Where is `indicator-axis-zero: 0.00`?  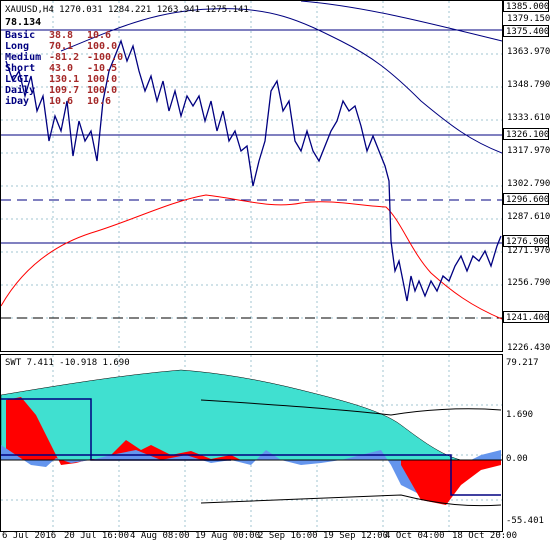 indicator-axis-zero: 0.00 is located at coordinates (517, 459).